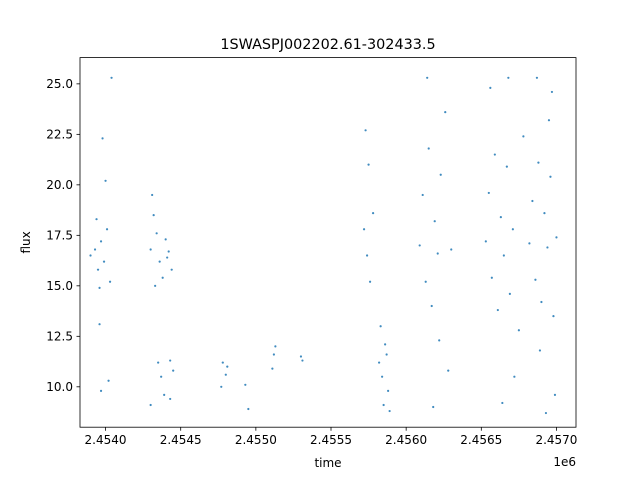 The width and height of the screenshot is (640, 484). I want to click on x-tick-label: 2.4545, so click(181, 440).